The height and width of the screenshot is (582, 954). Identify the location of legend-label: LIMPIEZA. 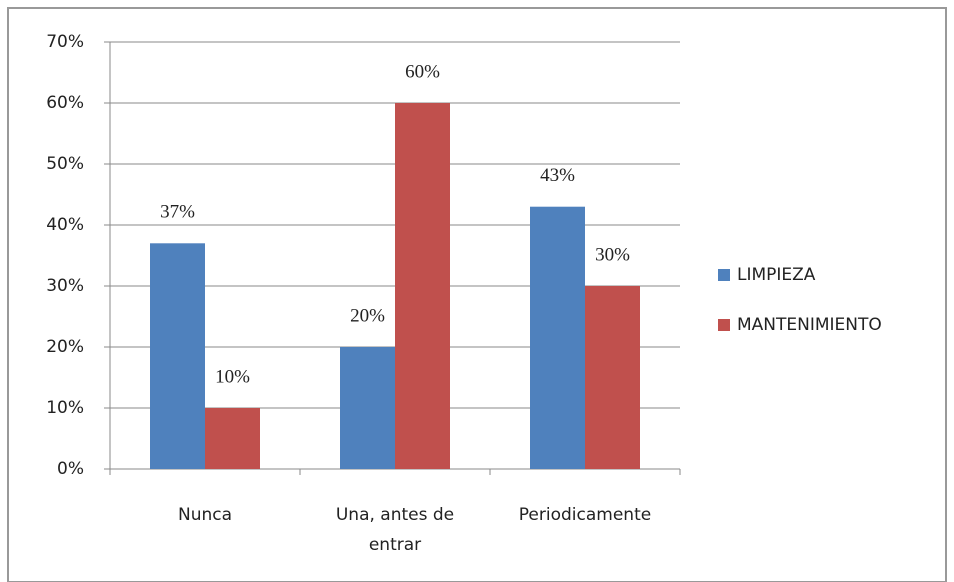
(776, 275).